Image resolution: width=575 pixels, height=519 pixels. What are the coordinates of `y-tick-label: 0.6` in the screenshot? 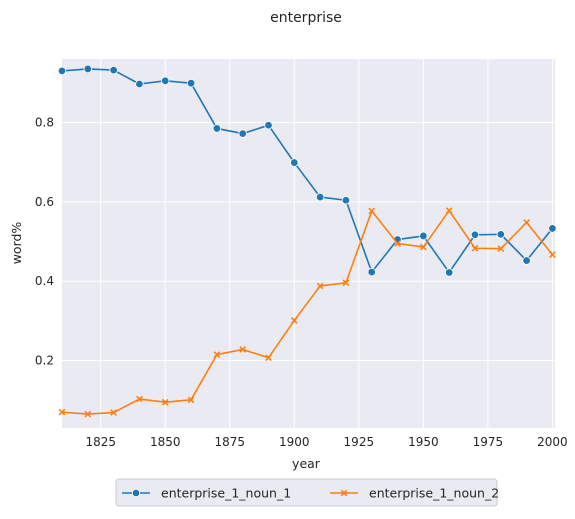 It's located at (44, 202).